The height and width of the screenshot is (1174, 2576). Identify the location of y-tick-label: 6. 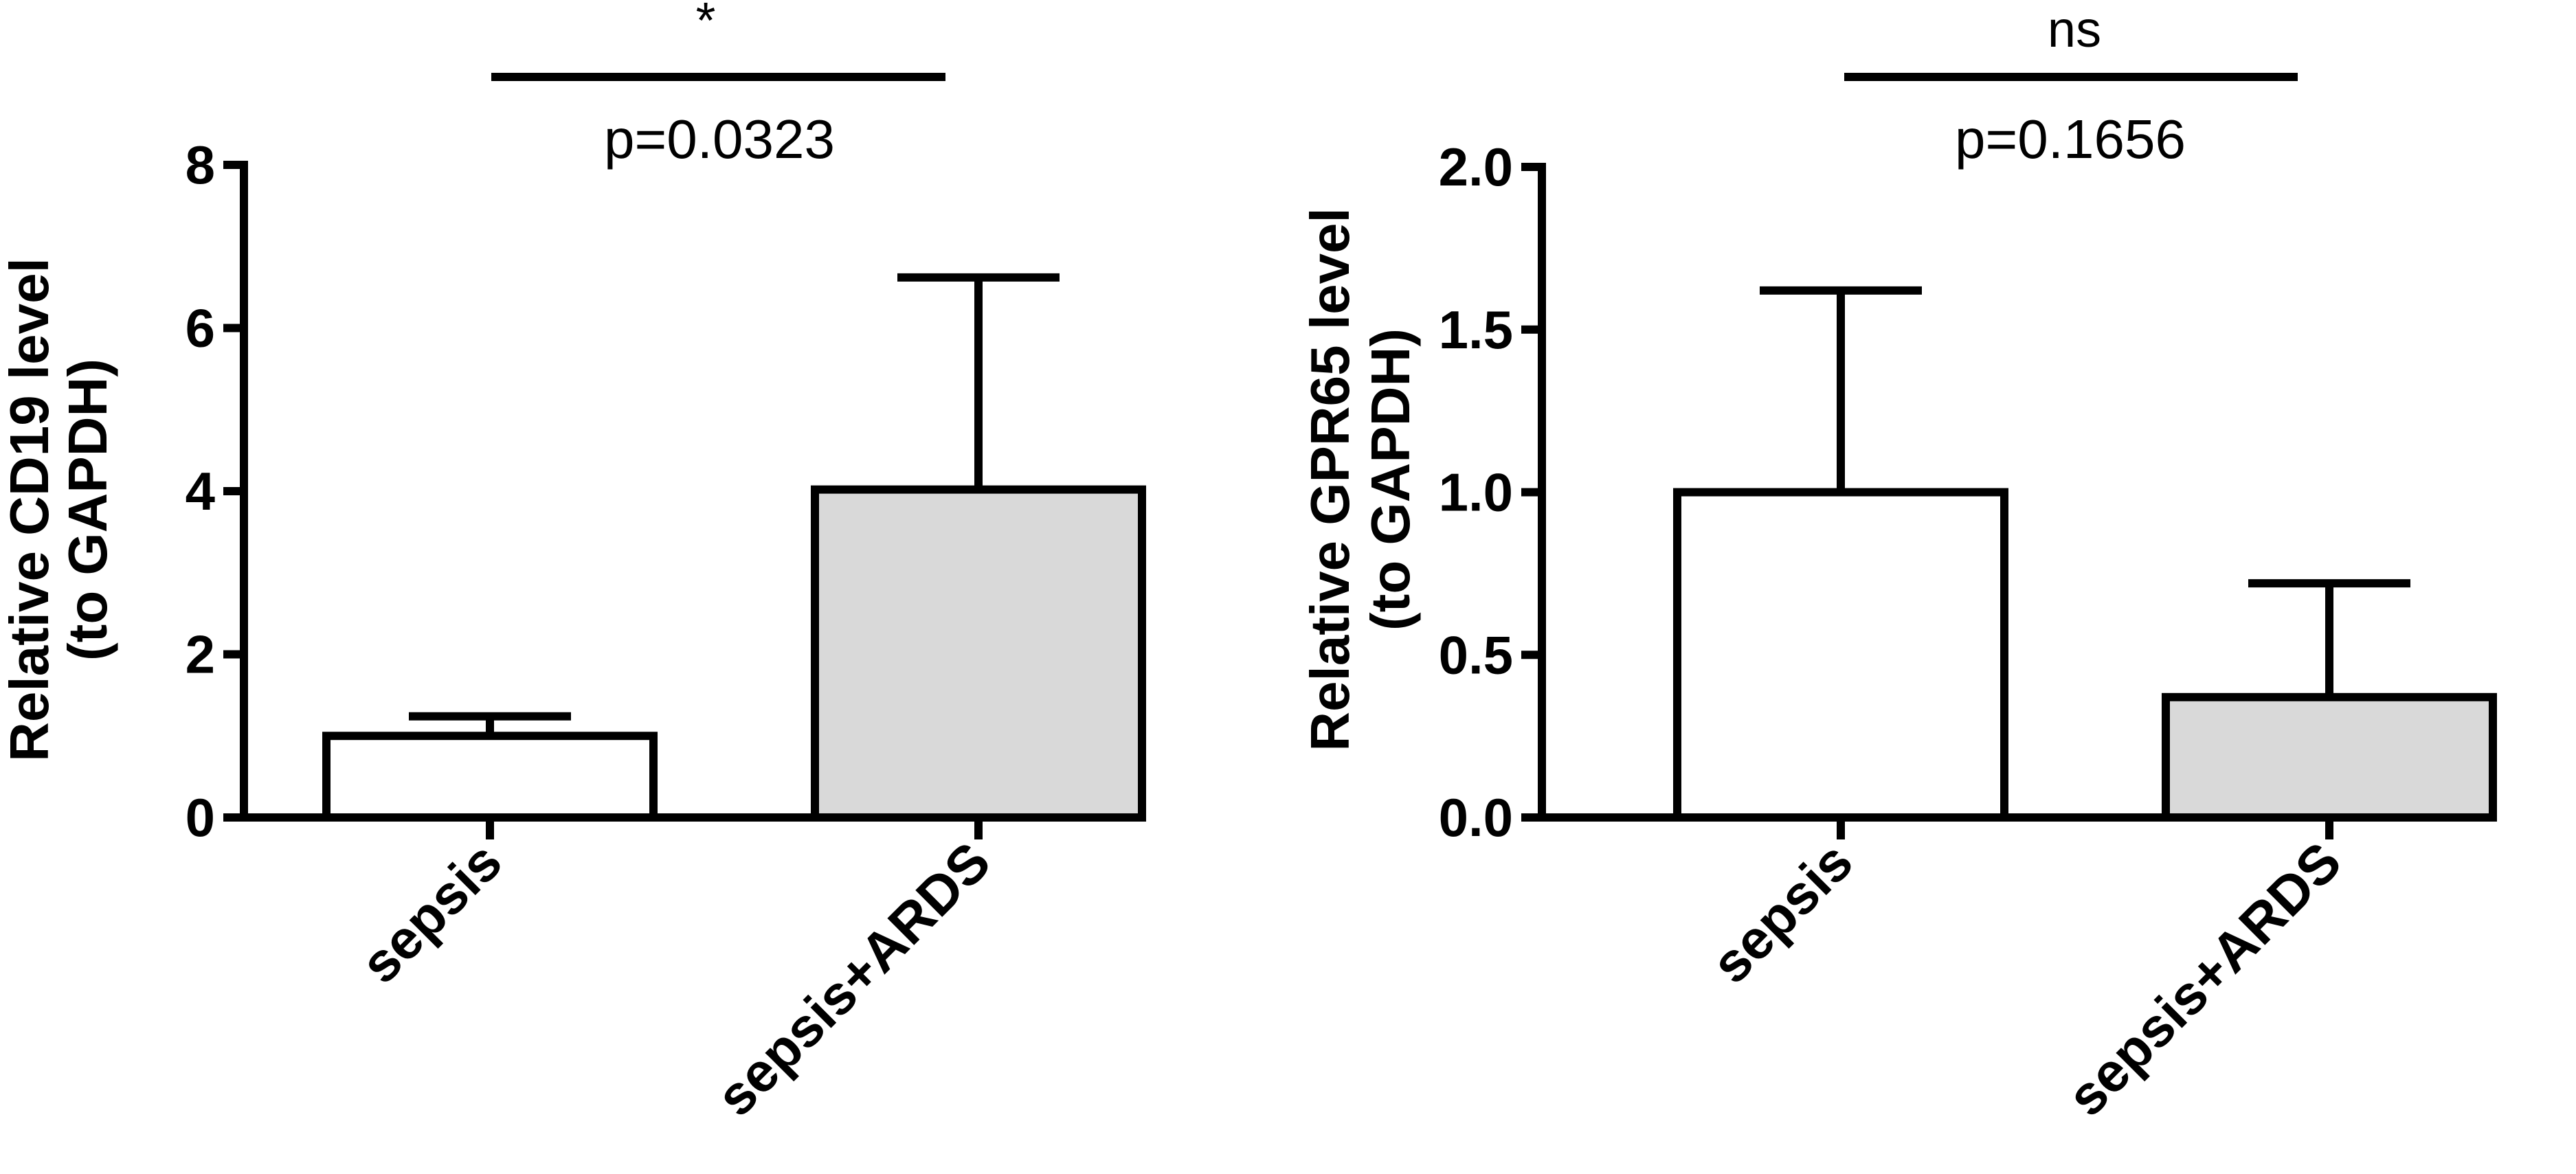
(200, 328).